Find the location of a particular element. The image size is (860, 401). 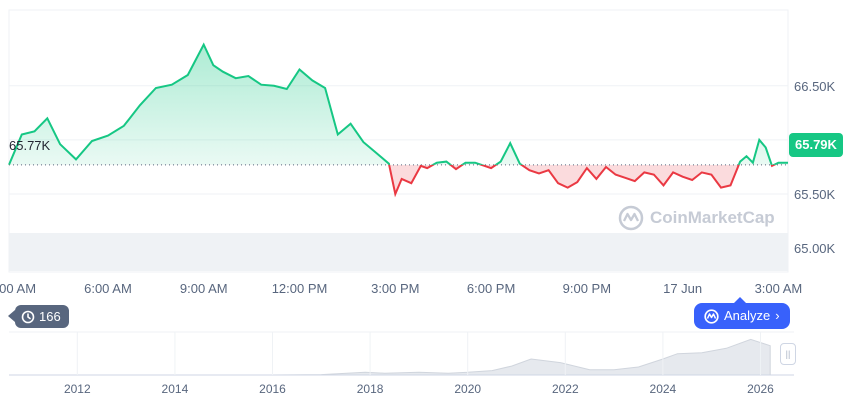

watermark: CoinMarketCap is located at coordinates (696, 218).